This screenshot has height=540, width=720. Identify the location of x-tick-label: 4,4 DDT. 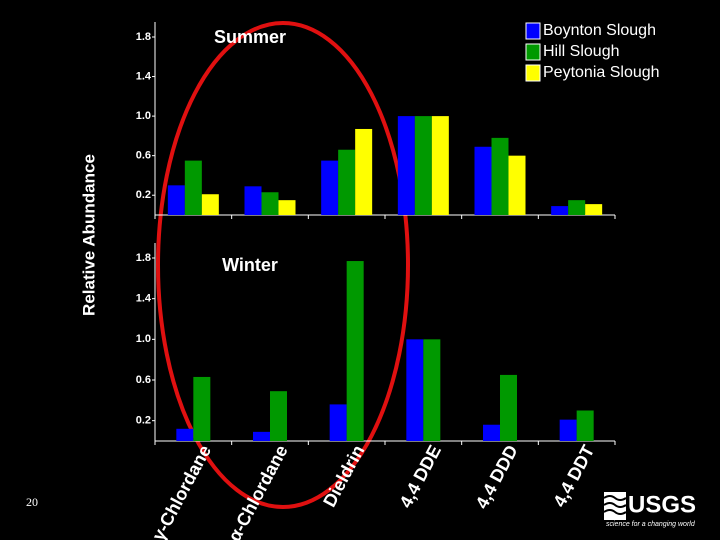
(573, 476).